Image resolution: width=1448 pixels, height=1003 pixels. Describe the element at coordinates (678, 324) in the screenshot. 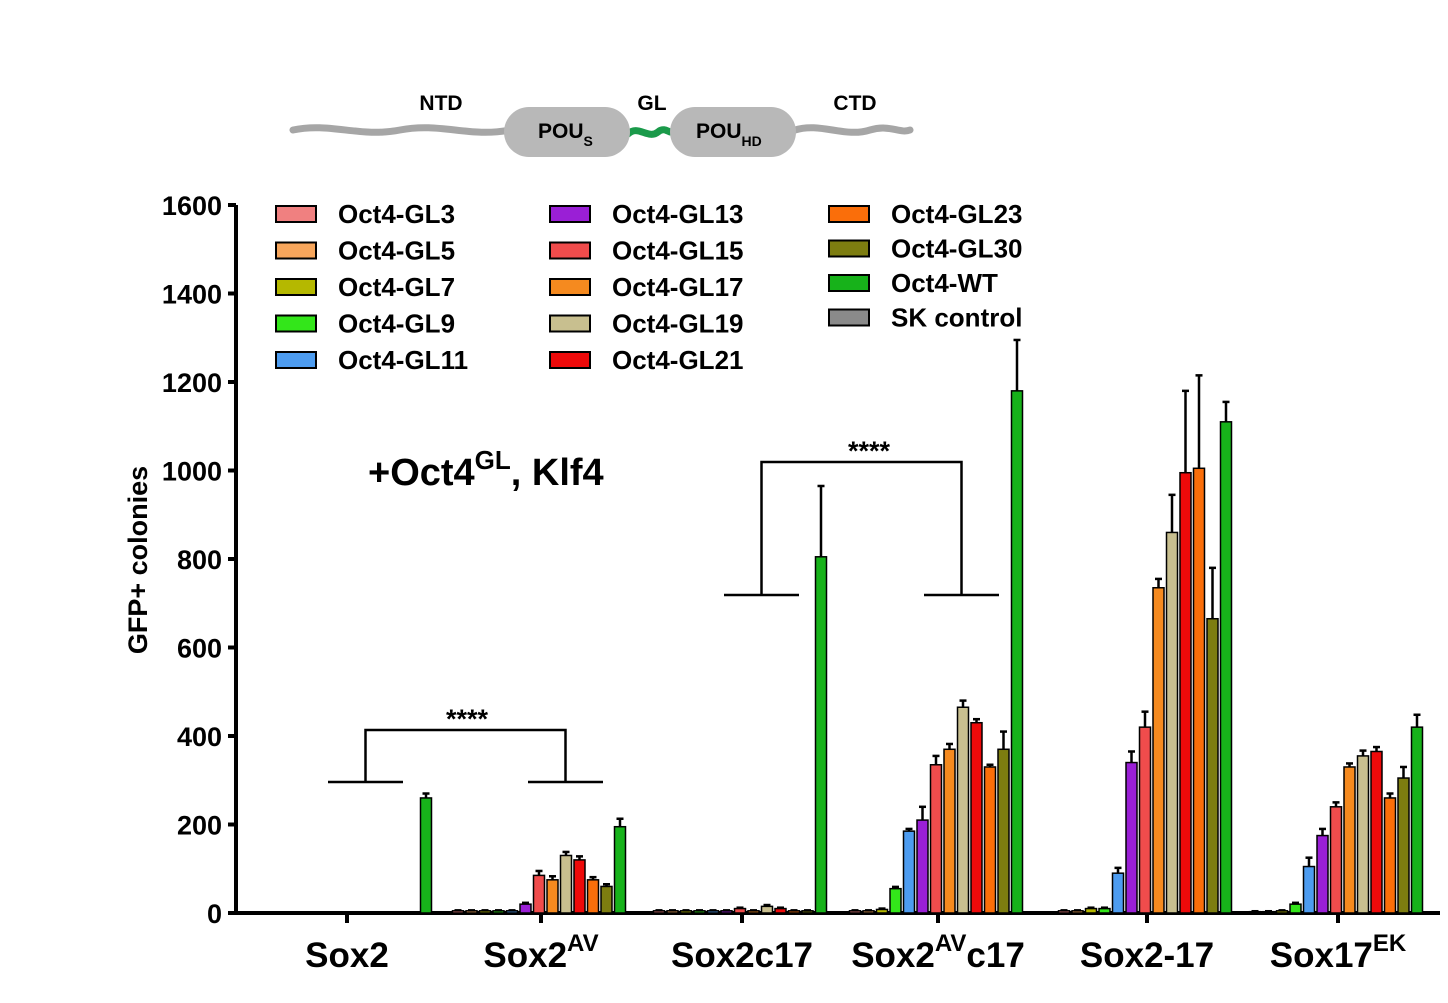

I see `legend-label: Oct4-GL19` at that location.